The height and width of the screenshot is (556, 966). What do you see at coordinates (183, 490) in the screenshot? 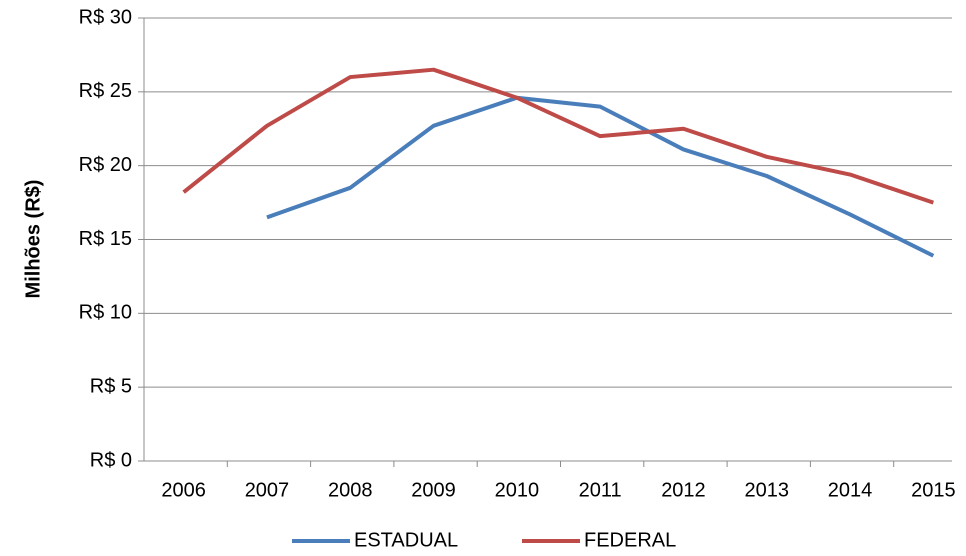
I see `x-tick-label: 2006` at bounding box center [183, 490].